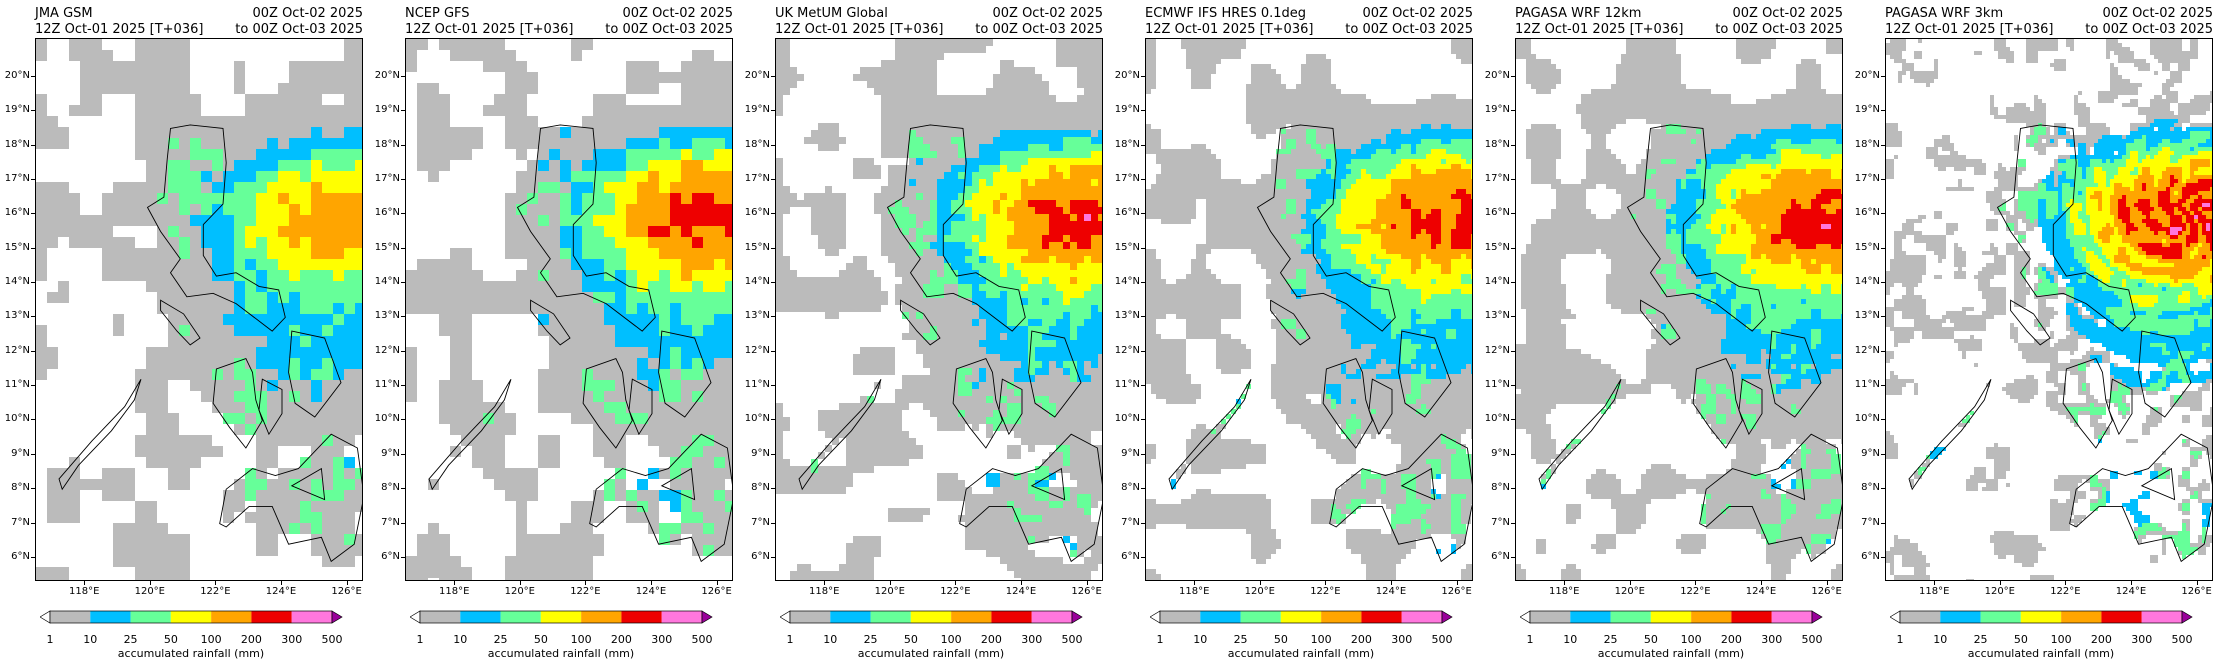  Describe the element at coordinates (50, 639) in the screenshot. I see `colorbar-level-label: 1` at that location.